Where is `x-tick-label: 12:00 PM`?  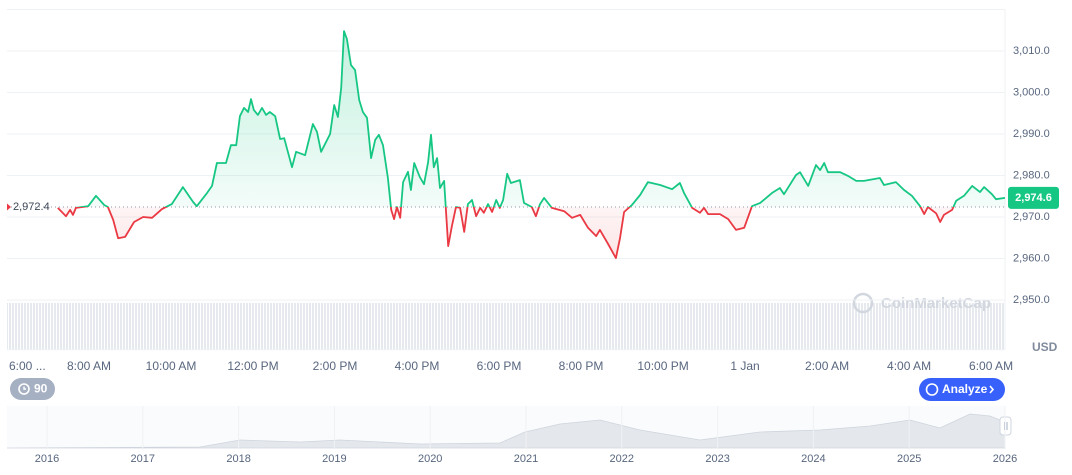 x-tick-label: 12:00 PM is located at coordinates (252, 366).